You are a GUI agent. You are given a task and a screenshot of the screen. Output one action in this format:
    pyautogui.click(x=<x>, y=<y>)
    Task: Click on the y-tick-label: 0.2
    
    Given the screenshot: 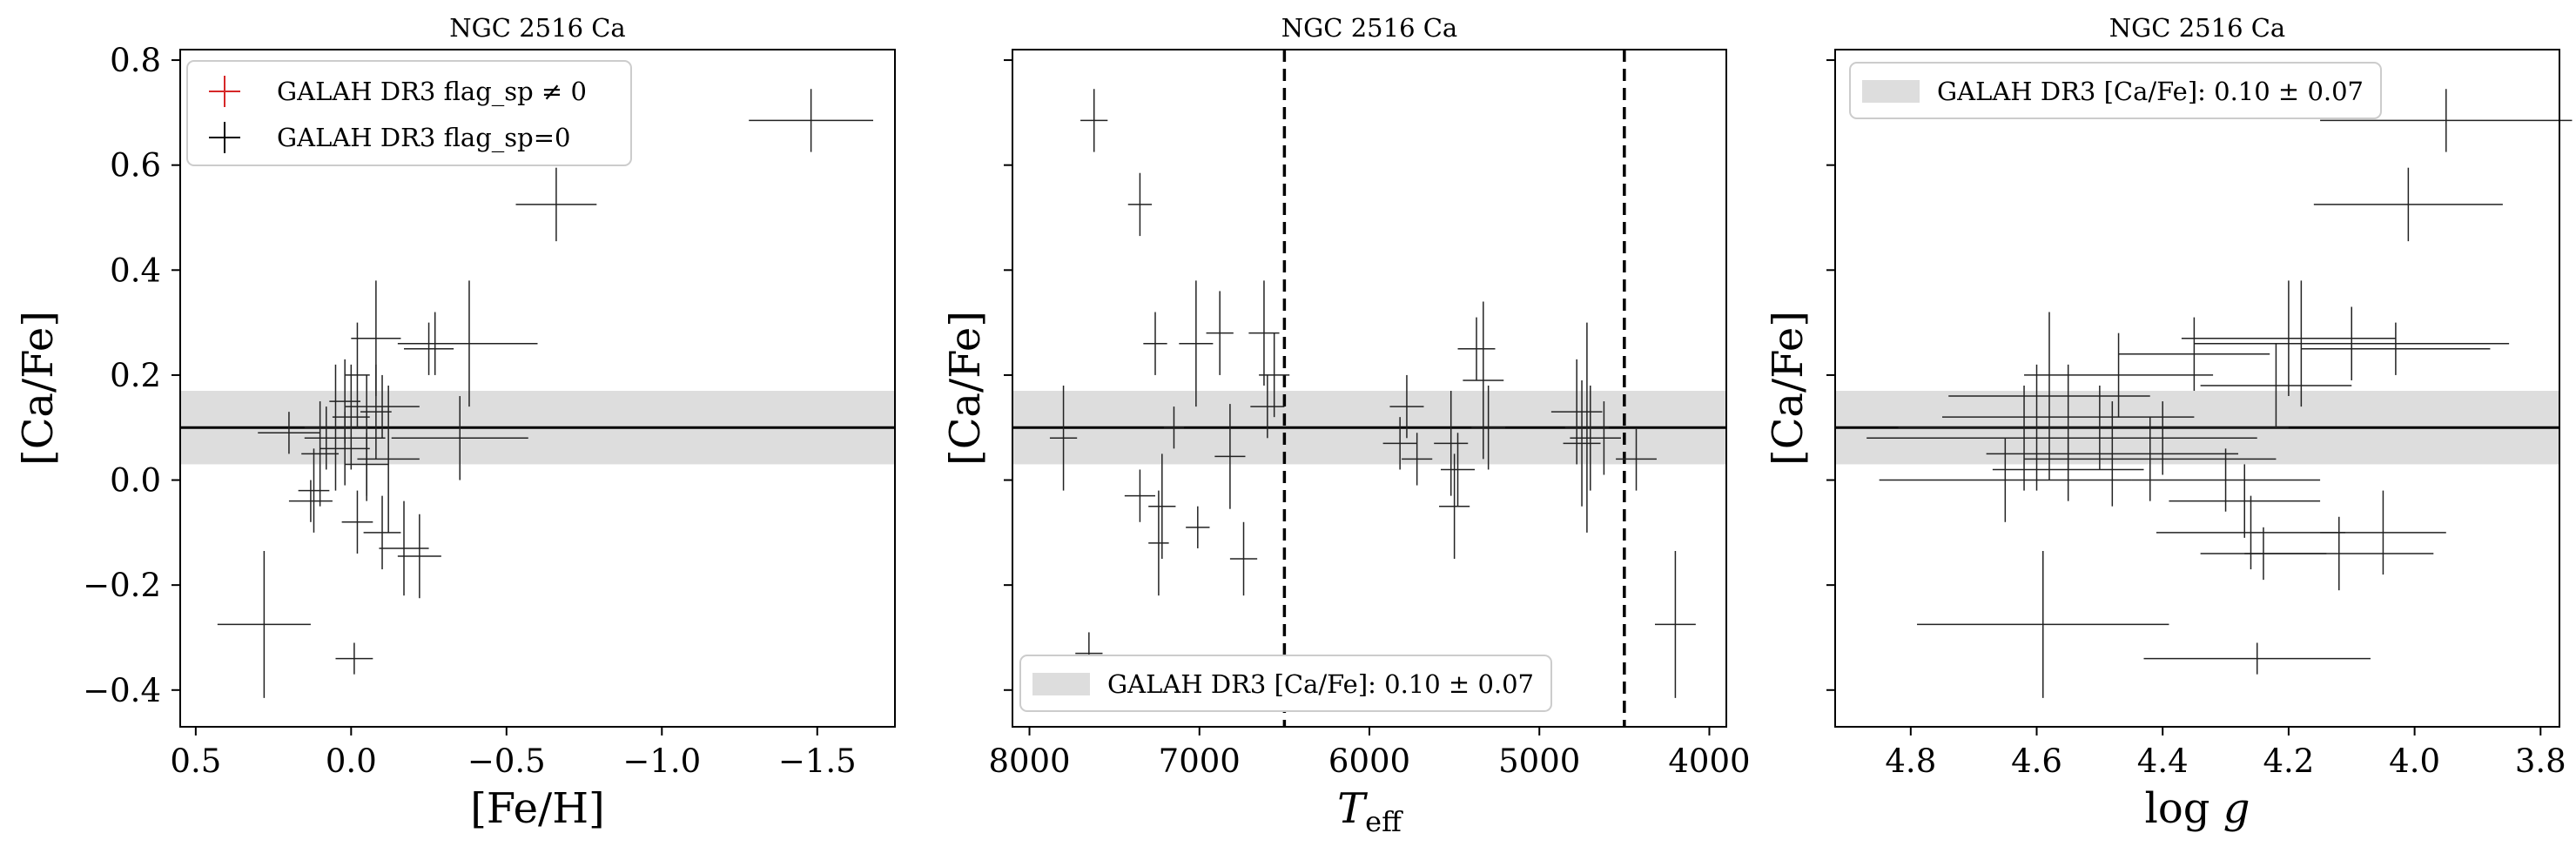 What is the action you would take?
    pyautogui.click(x=135, y=375)
    